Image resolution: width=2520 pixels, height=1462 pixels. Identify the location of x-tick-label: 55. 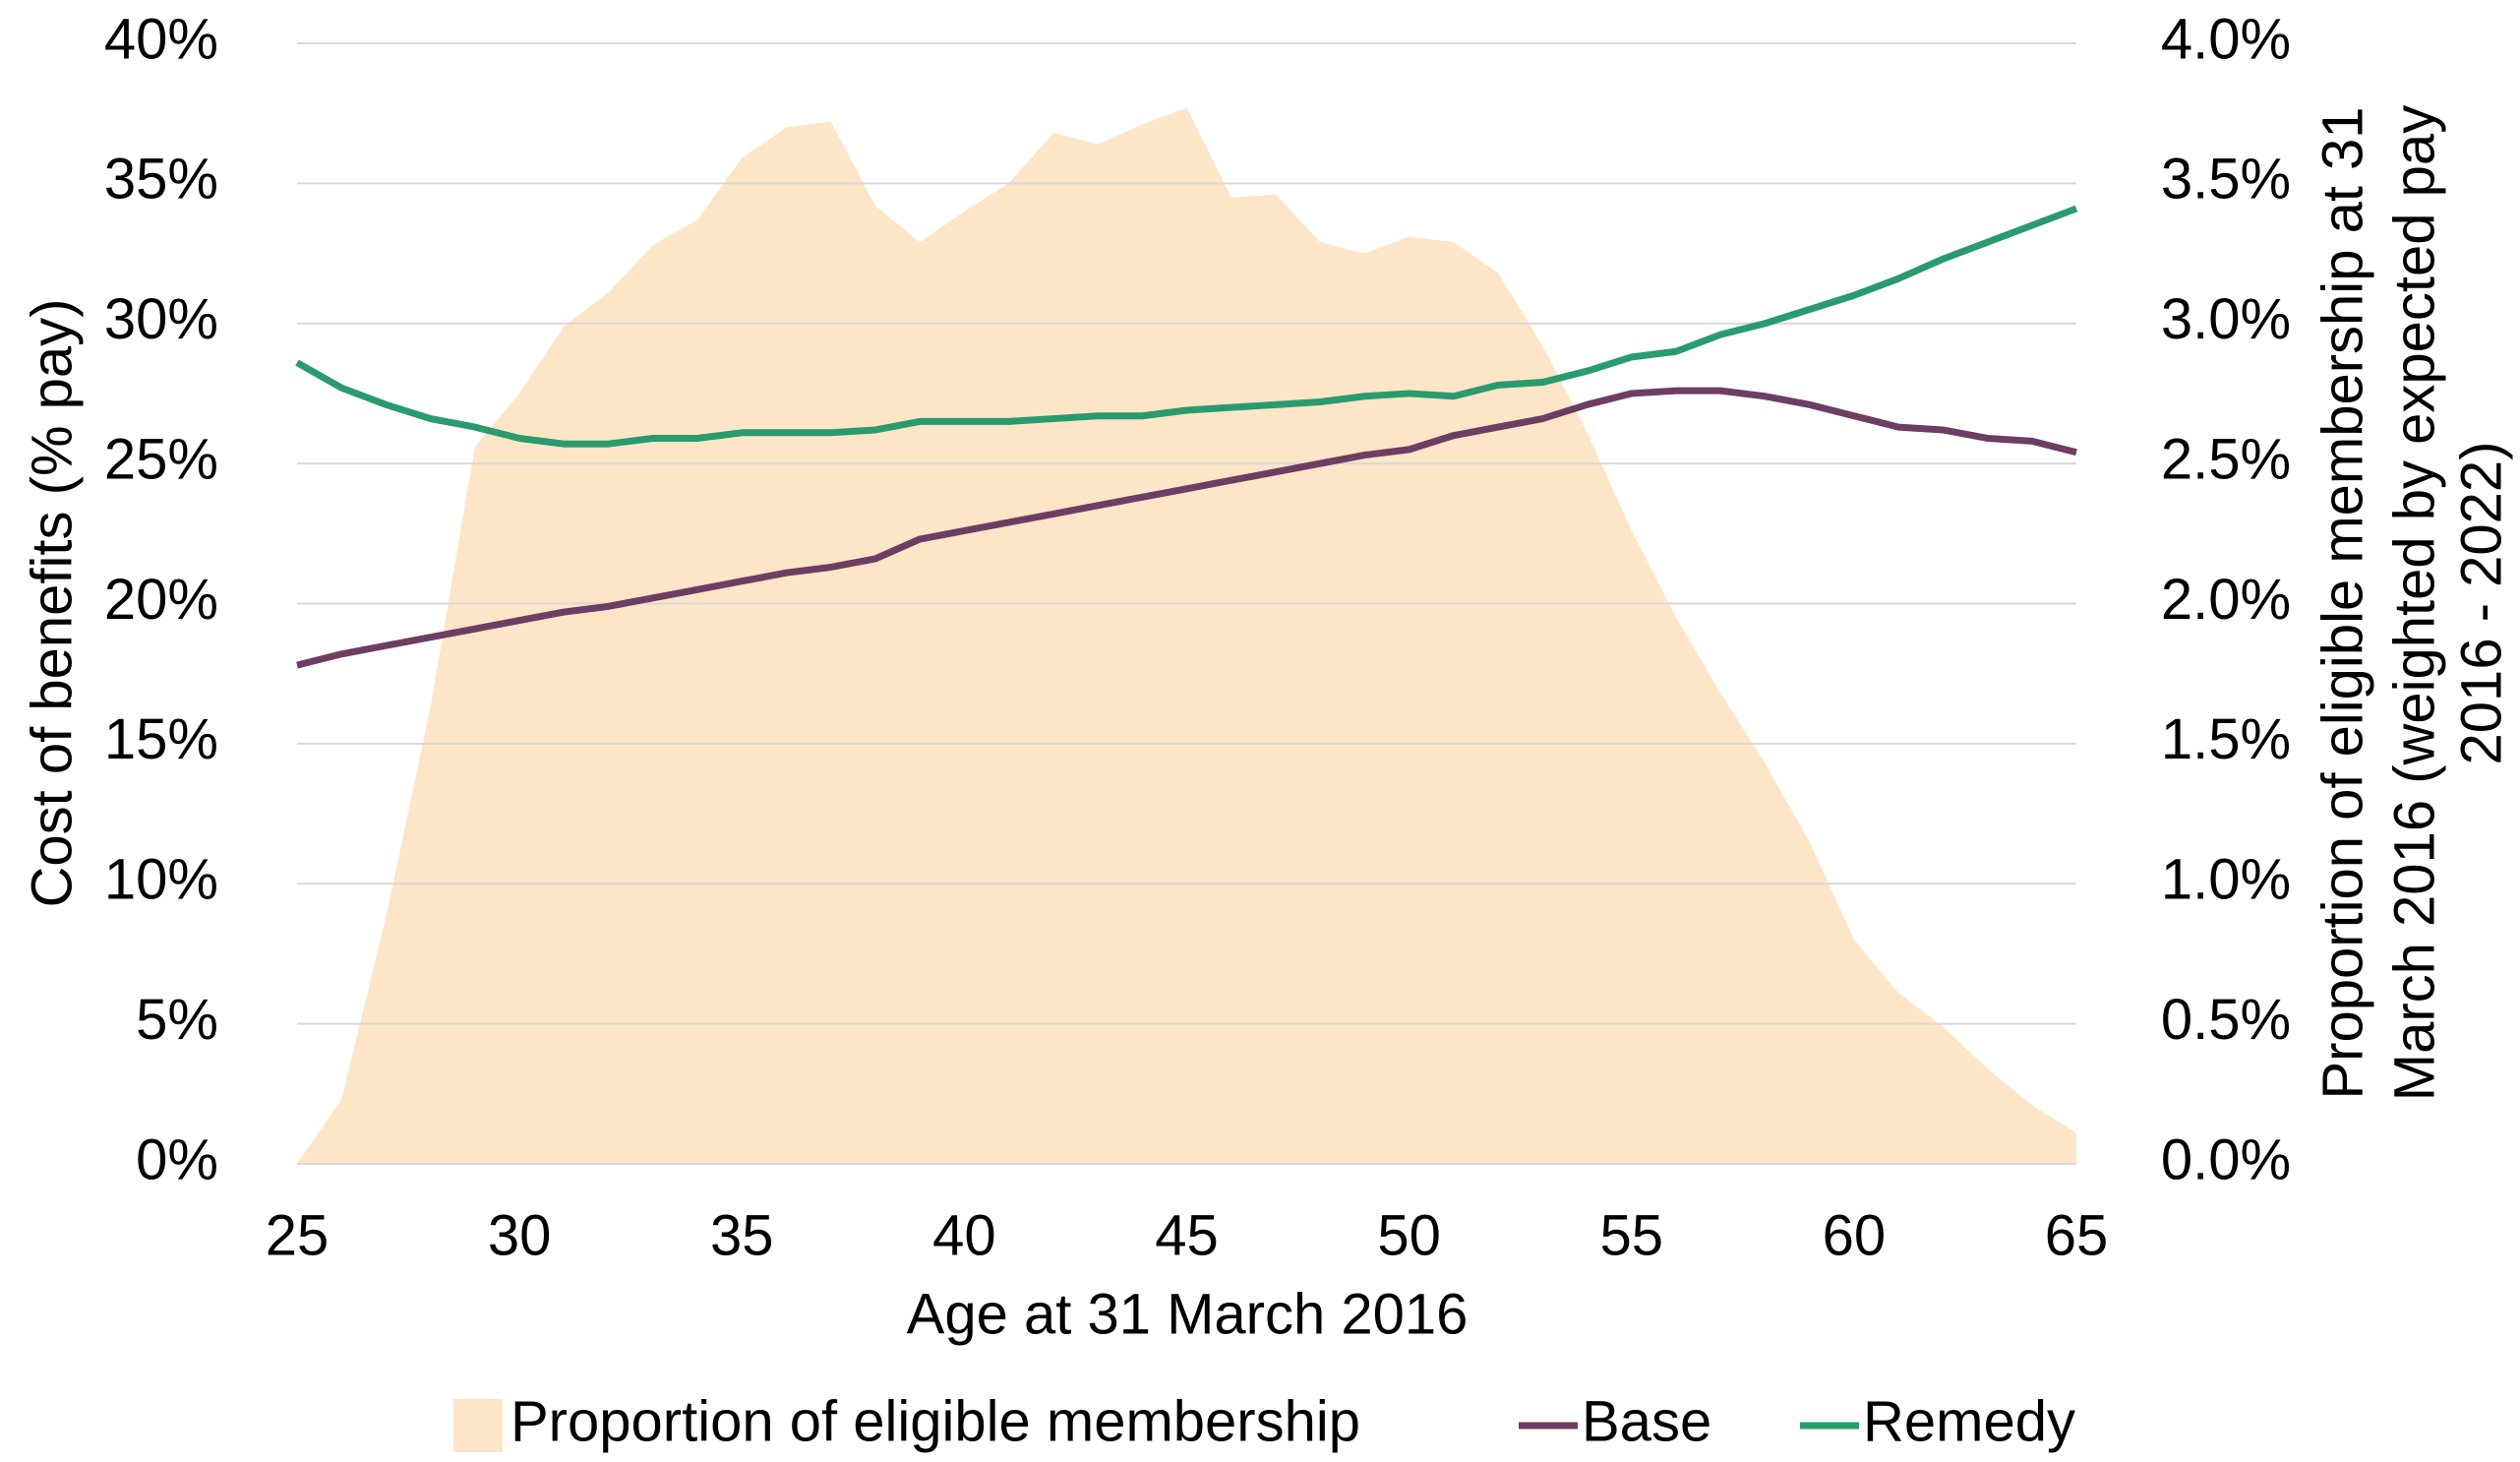
(1631, 1235).